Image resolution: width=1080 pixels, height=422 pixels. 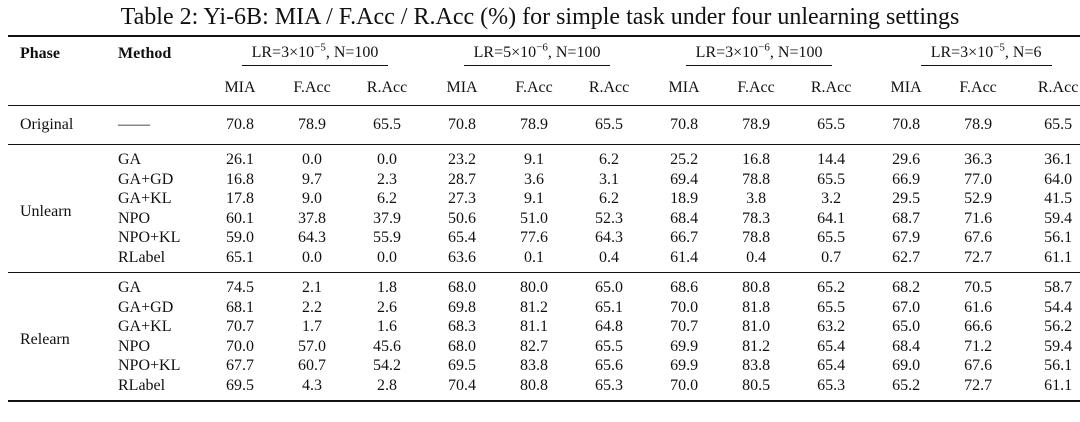 I want to click on value-cell: 14.4, so click(x=831, y=160).